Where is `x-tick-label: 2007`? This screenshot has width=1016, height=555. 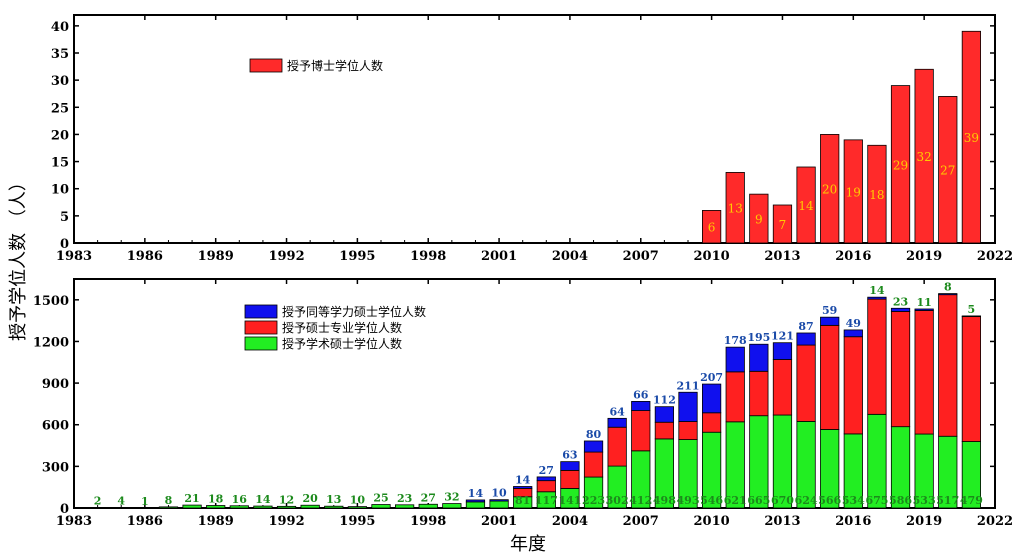
x-tick-label: 2007 is located at coordinates (641, 256).